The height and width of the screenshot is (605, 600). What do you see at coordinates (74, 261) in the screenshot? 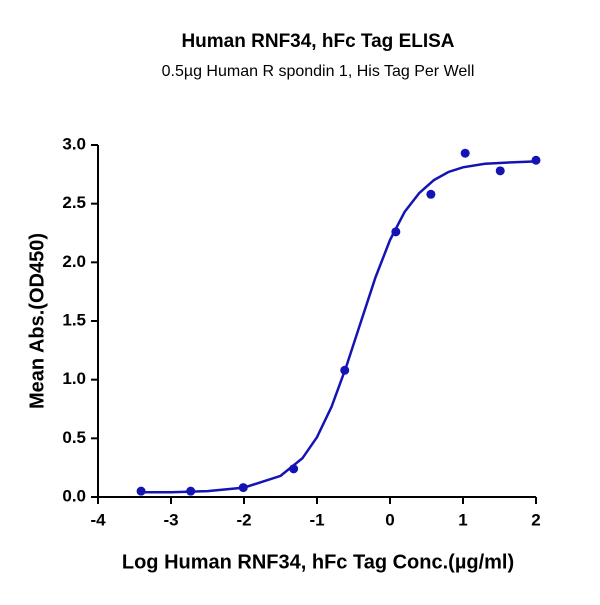
I see `y-tick-label: 2.0` at bounding box center [74, 261].